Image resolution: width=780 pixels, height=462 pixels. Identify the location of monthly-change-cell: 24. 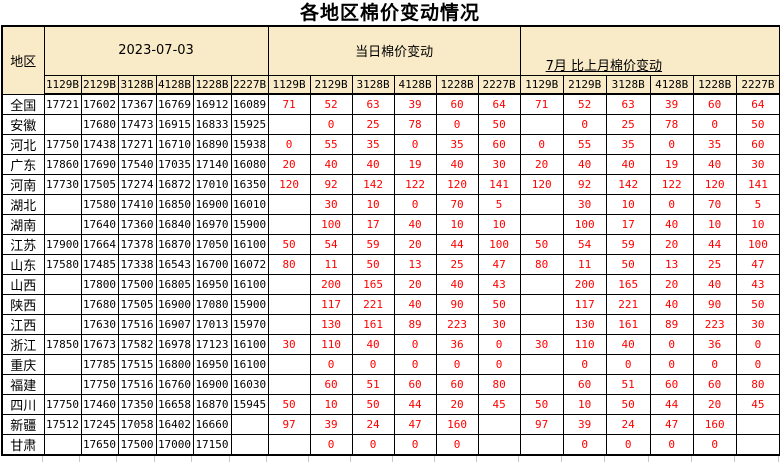
(628, 424).